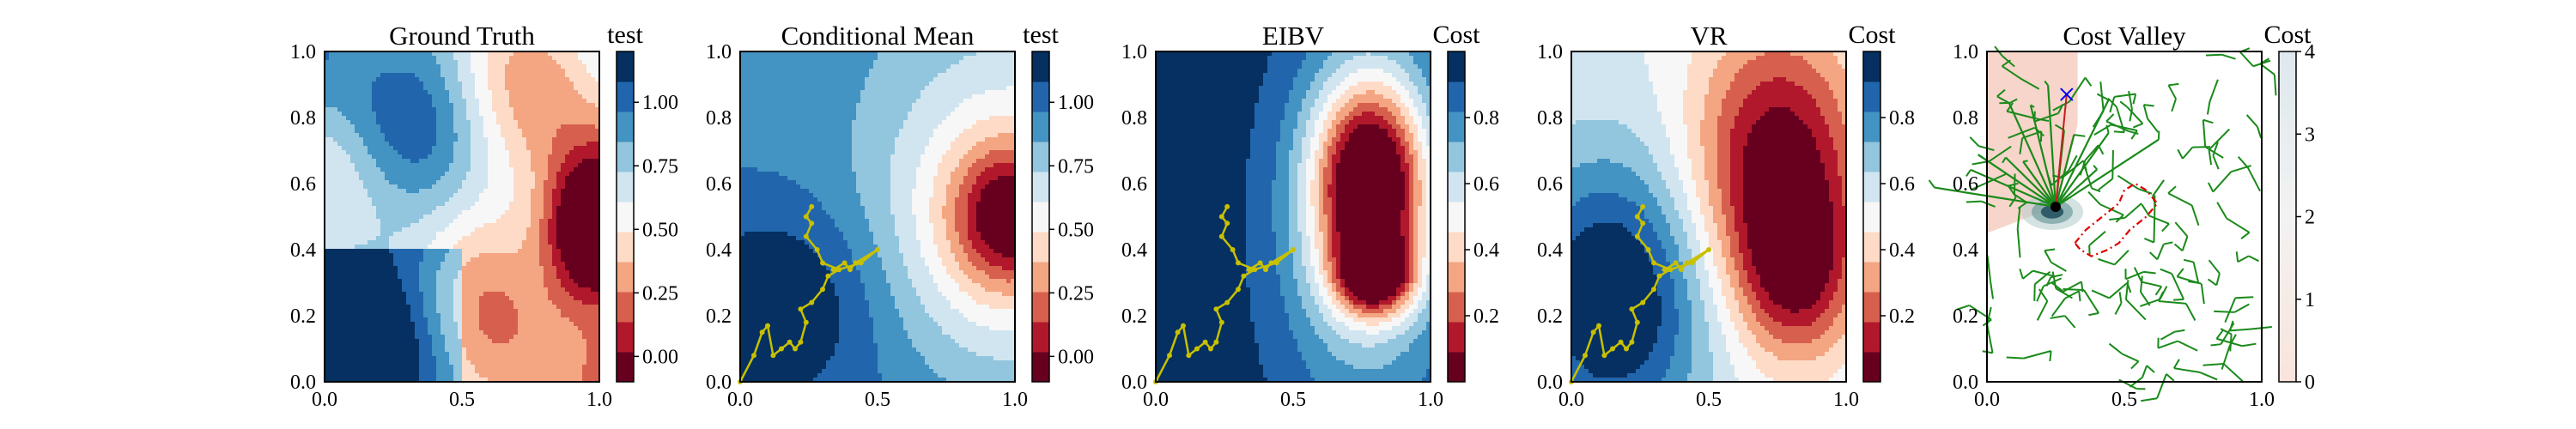 The width and height of the screenshot is (2576, 429). I want to click on y-tick-label: 0.2, so click(303, 316).